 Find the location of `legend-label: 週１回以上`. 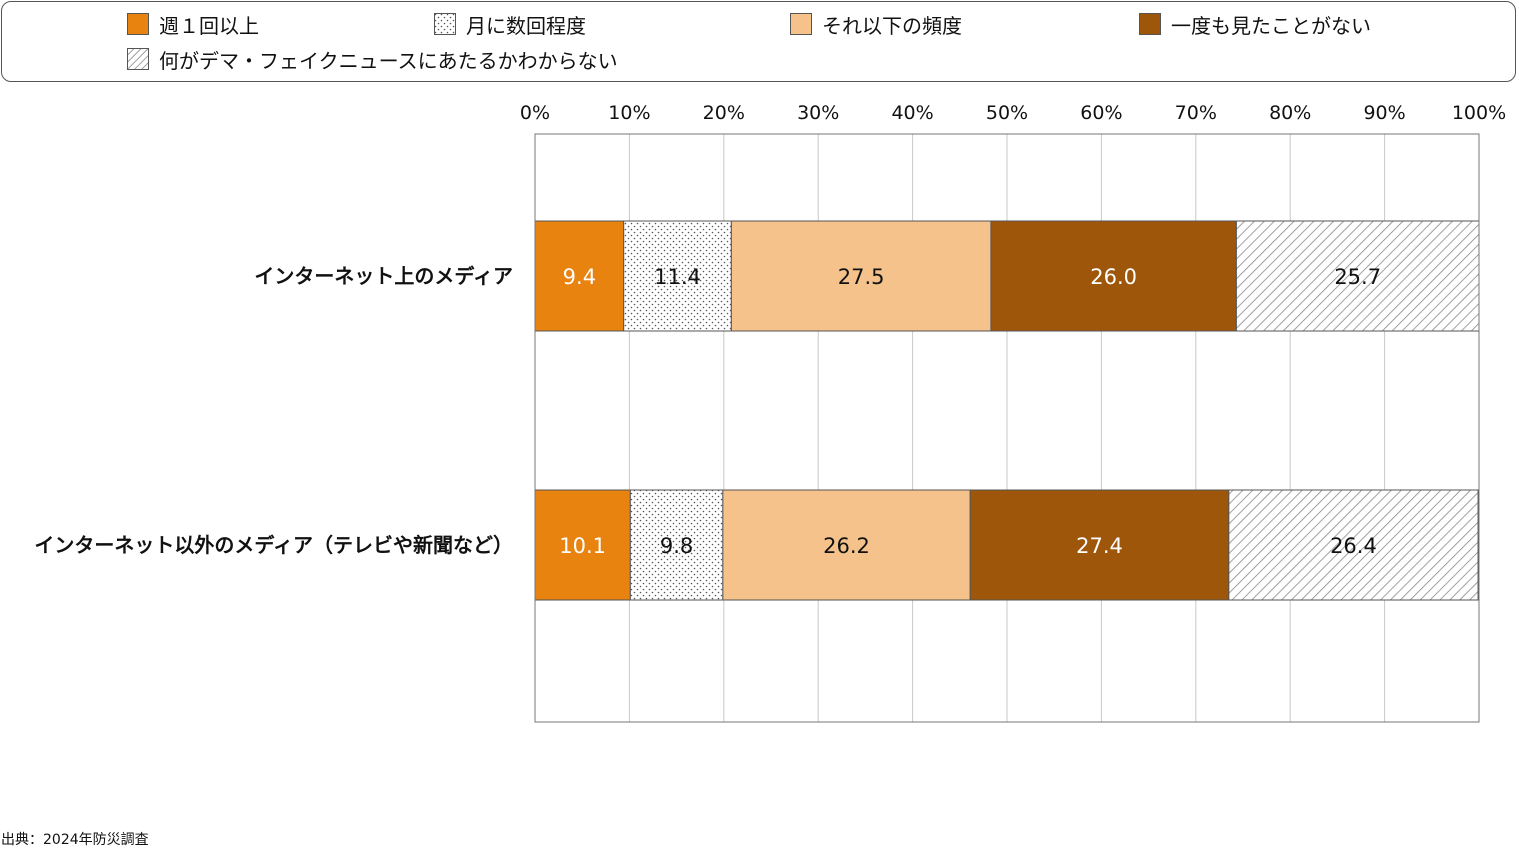

legend-label: 週１回以上 is located at coordinates (209, 25).